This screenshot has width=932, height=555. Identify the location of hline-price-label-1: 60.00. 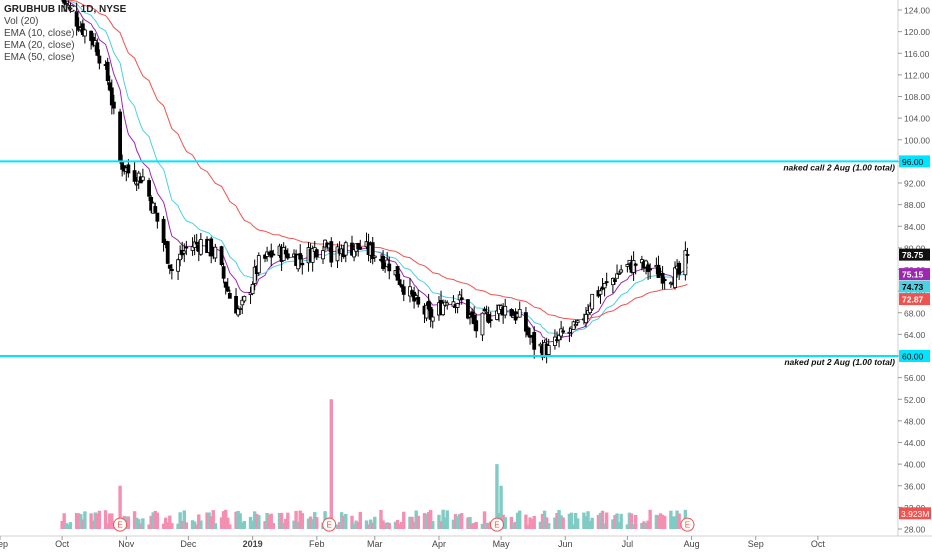
(913, 357).